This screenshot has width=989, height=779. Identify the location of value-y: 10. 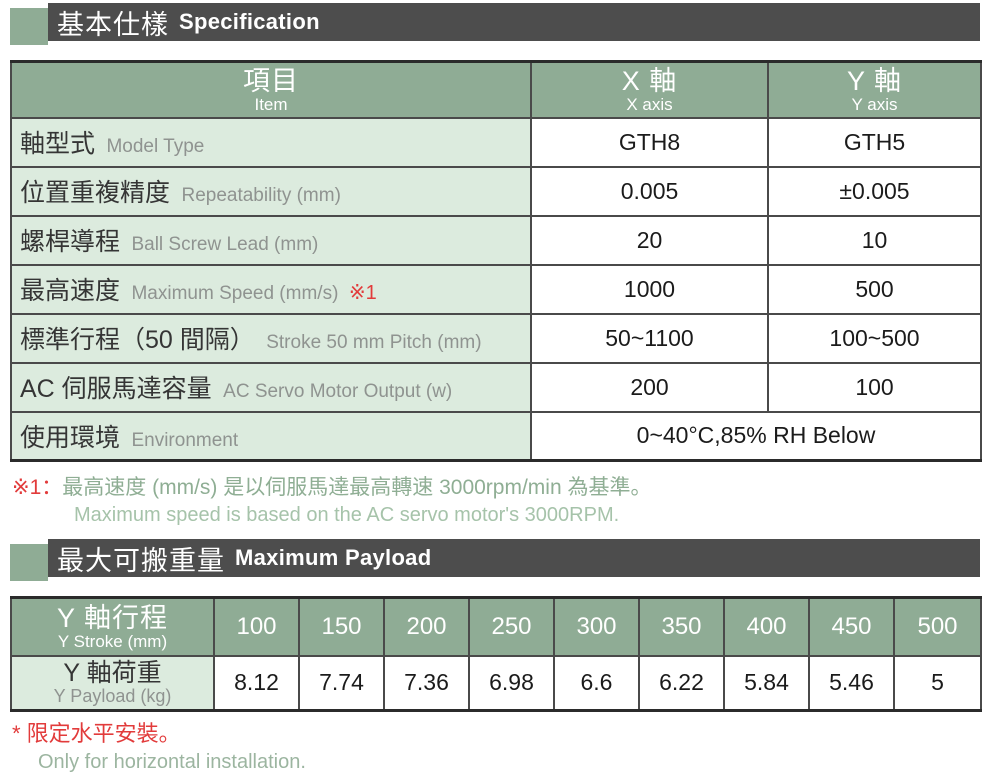
(874, 240).